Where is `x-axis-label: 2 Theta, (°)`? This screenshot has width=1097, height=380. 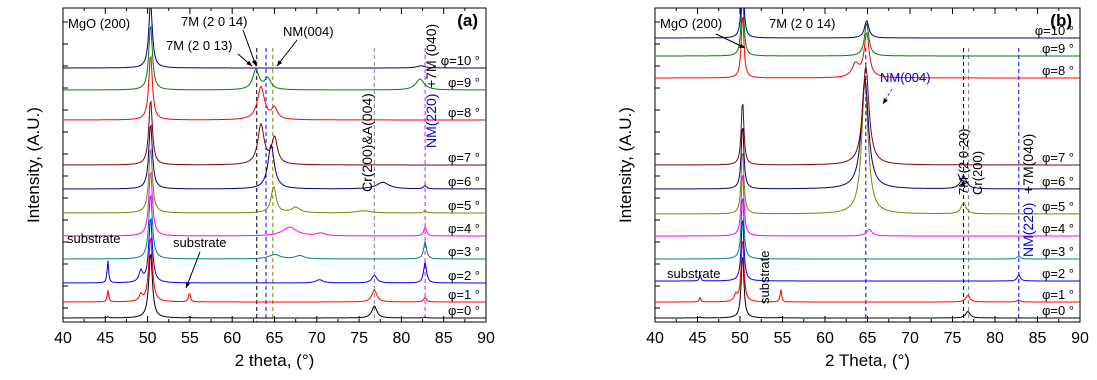
x-axis-label: 2 Theta, (°) is located at coordinates (867, 360).